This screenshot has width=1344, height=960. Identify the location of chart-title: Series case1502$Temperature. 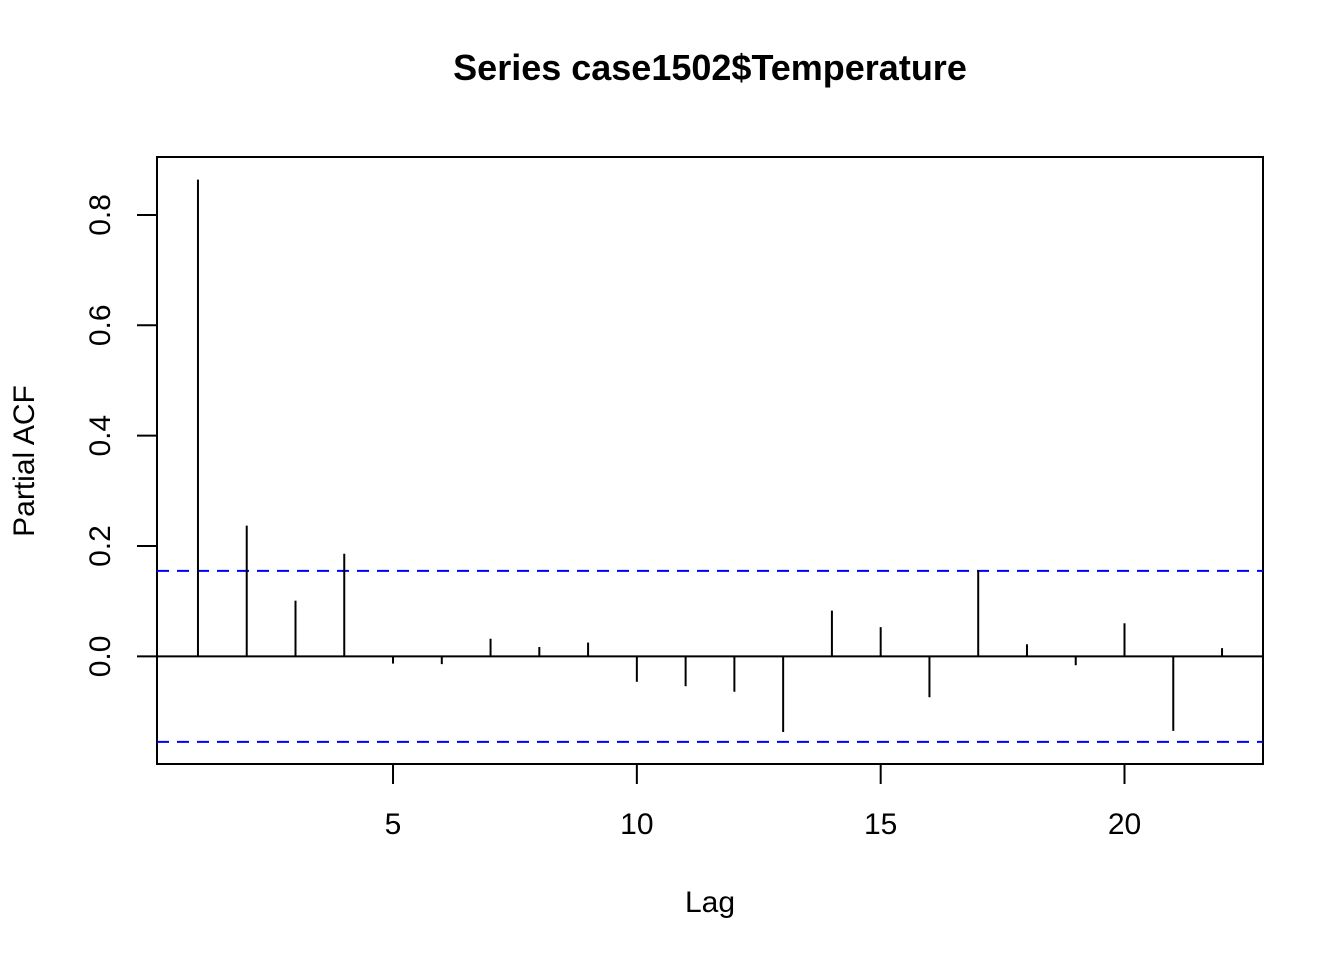
(710, 67).